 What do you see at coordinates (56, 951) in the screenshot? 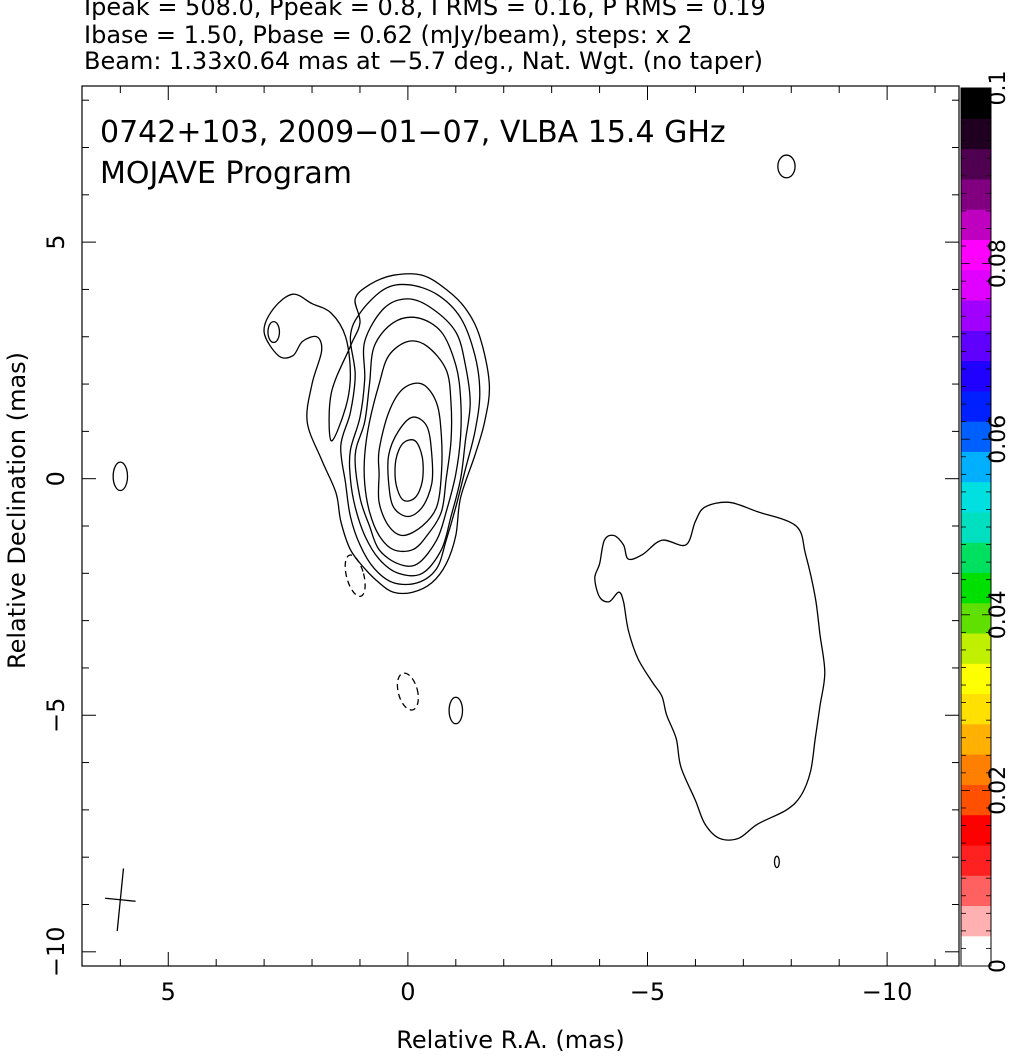
I see `y-tick-label: −10` at bounding box center [56, 951].